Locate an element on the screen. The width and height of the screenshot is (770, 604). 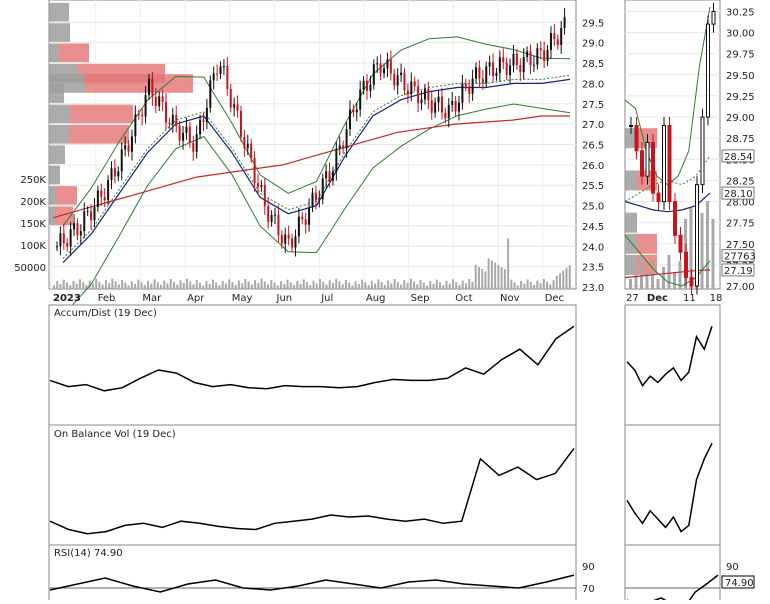
price-tick-label: 29.5 is located at coordinates (593, 23).